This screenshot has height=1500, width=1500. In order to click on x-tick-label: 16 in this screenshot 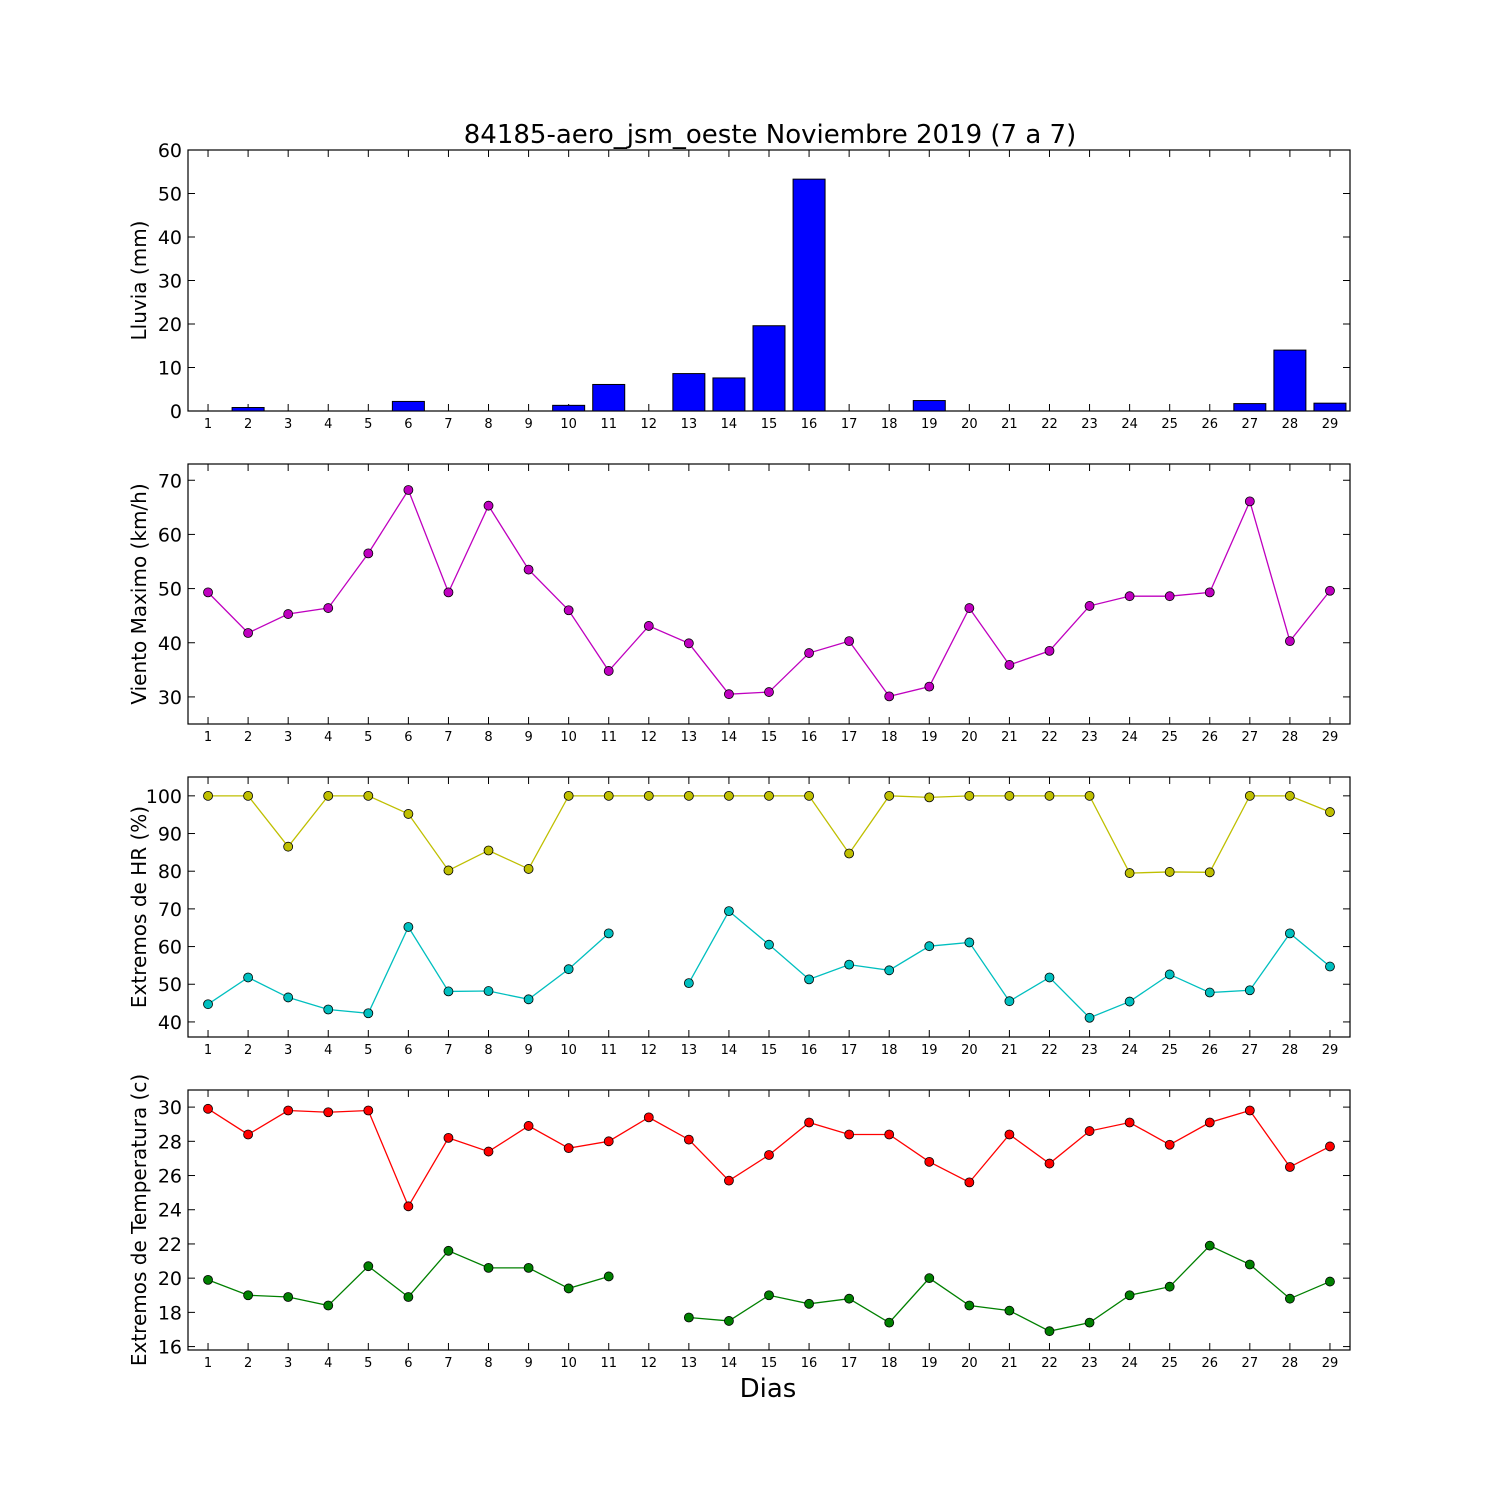, I will do `click(809, 1363)`.